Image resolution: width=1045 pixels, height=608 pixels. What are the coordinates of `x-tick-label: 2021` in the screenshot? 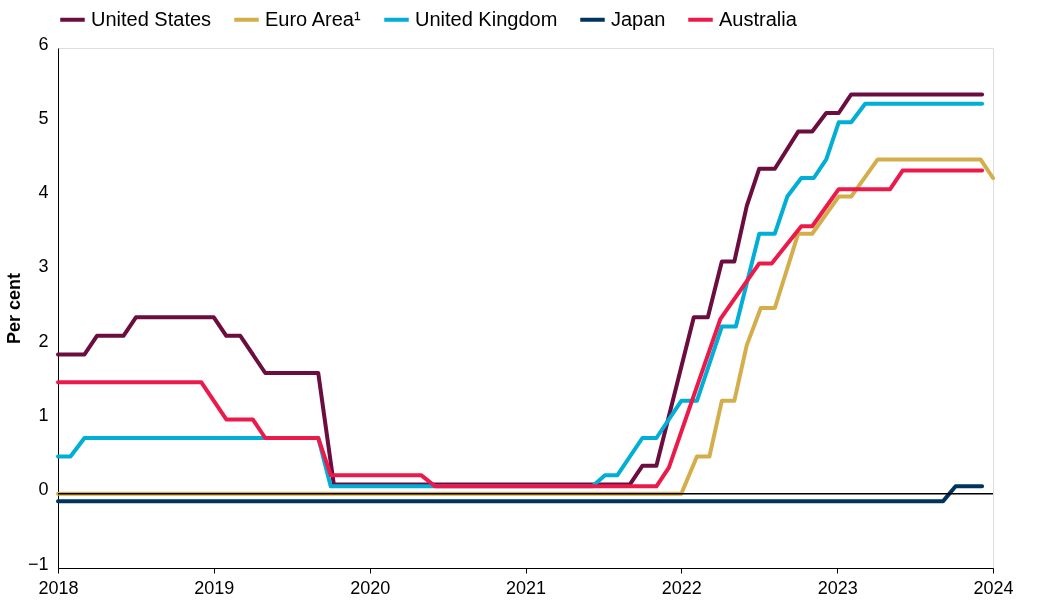 It's located at (526, 587).